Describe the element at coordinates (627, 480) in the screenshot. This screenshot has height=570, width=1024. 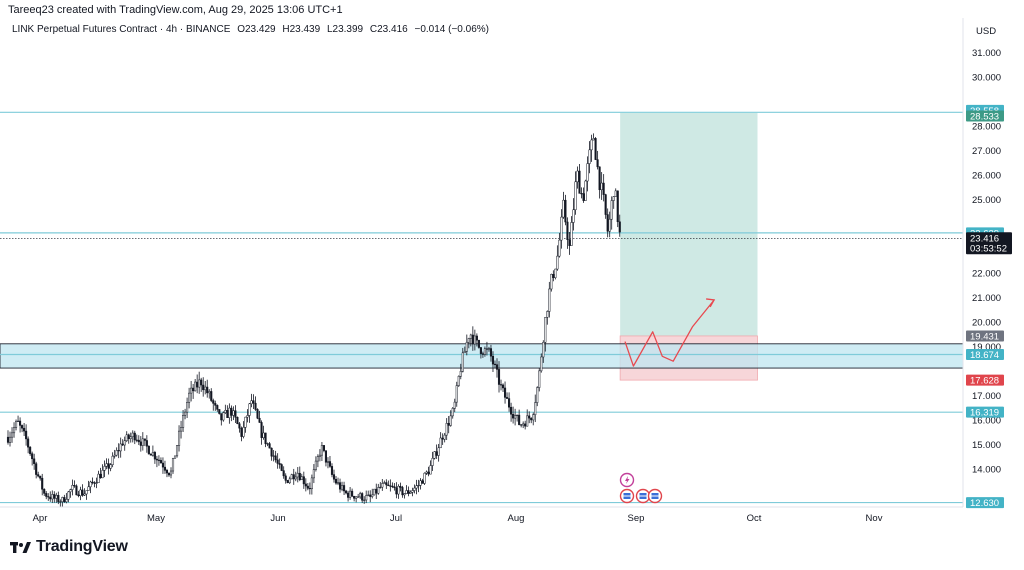
I see `lightning-icon` at that location.